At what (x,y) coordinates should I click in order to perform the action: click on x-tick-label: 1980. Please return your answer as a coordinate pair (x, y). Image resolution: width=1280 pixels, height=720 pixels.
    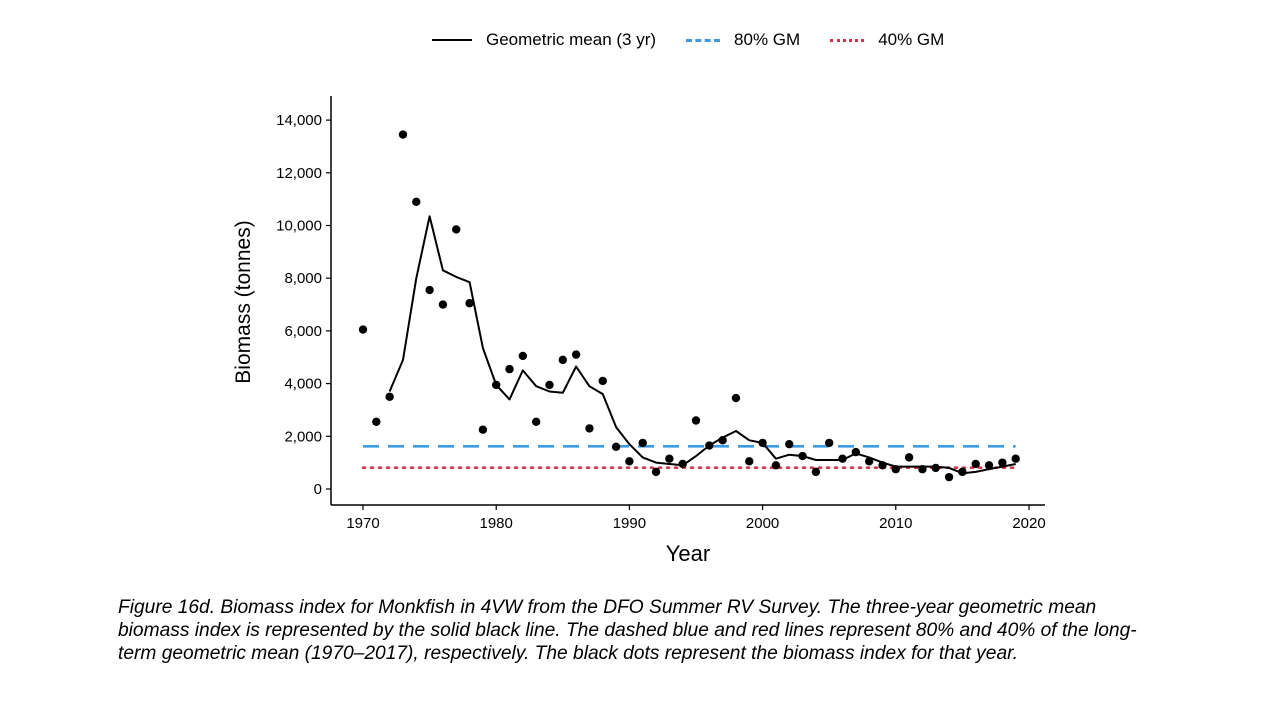
    Looking at the image, I should click on (496, 523).